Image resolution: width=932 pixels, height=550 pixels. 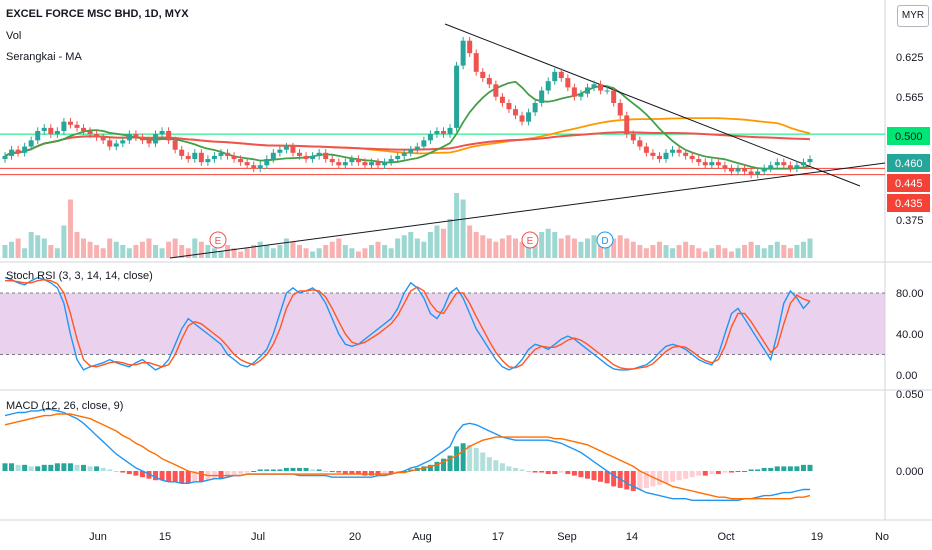 What do you see at coordinates (652, 105) in the screenshot?
I see `trendline-resistance` at bounding box center [652, 105].